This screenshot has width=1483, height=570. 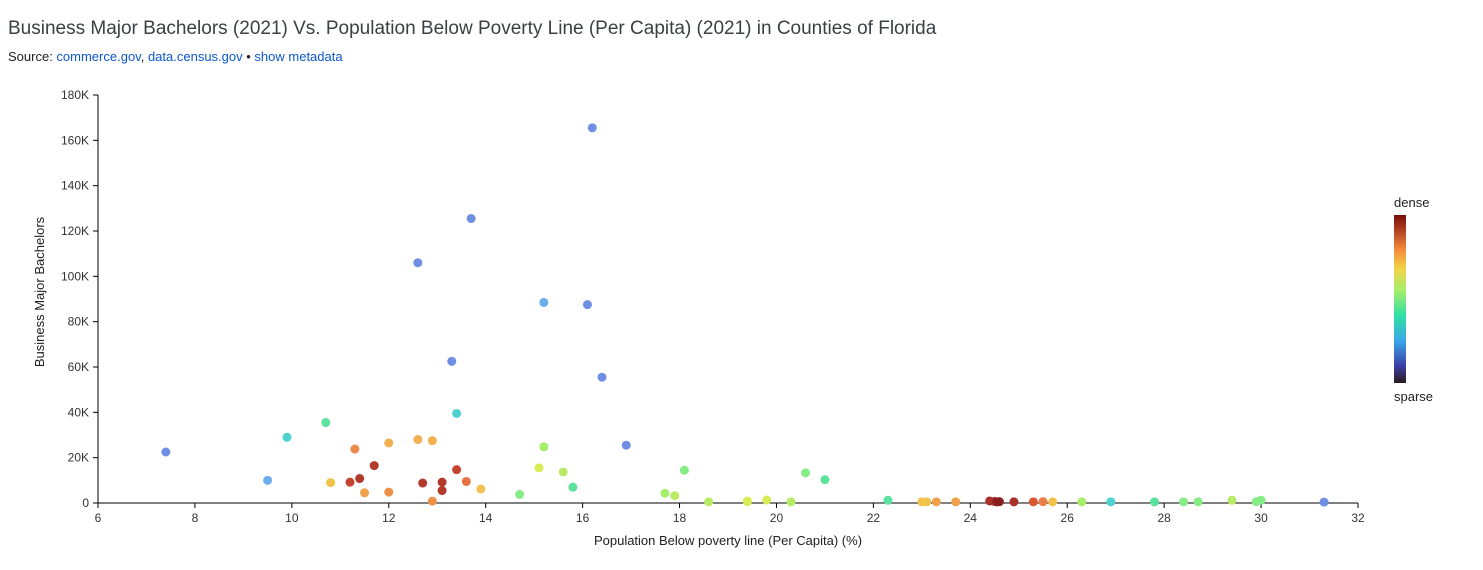 I want to click on x-tick-label: 28, so click(x=1164, y=518).